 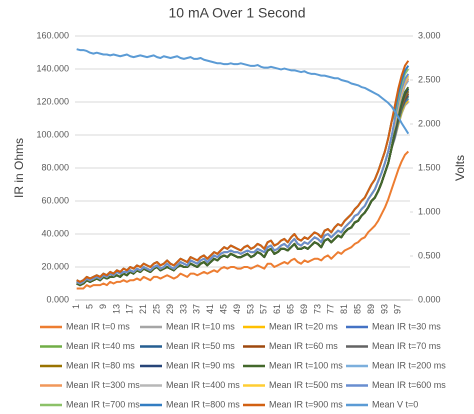 What do you see at coordinates (264, 309) in the screenshot?
I see `x-tick-label: 57` at bounding box center [264, 309].